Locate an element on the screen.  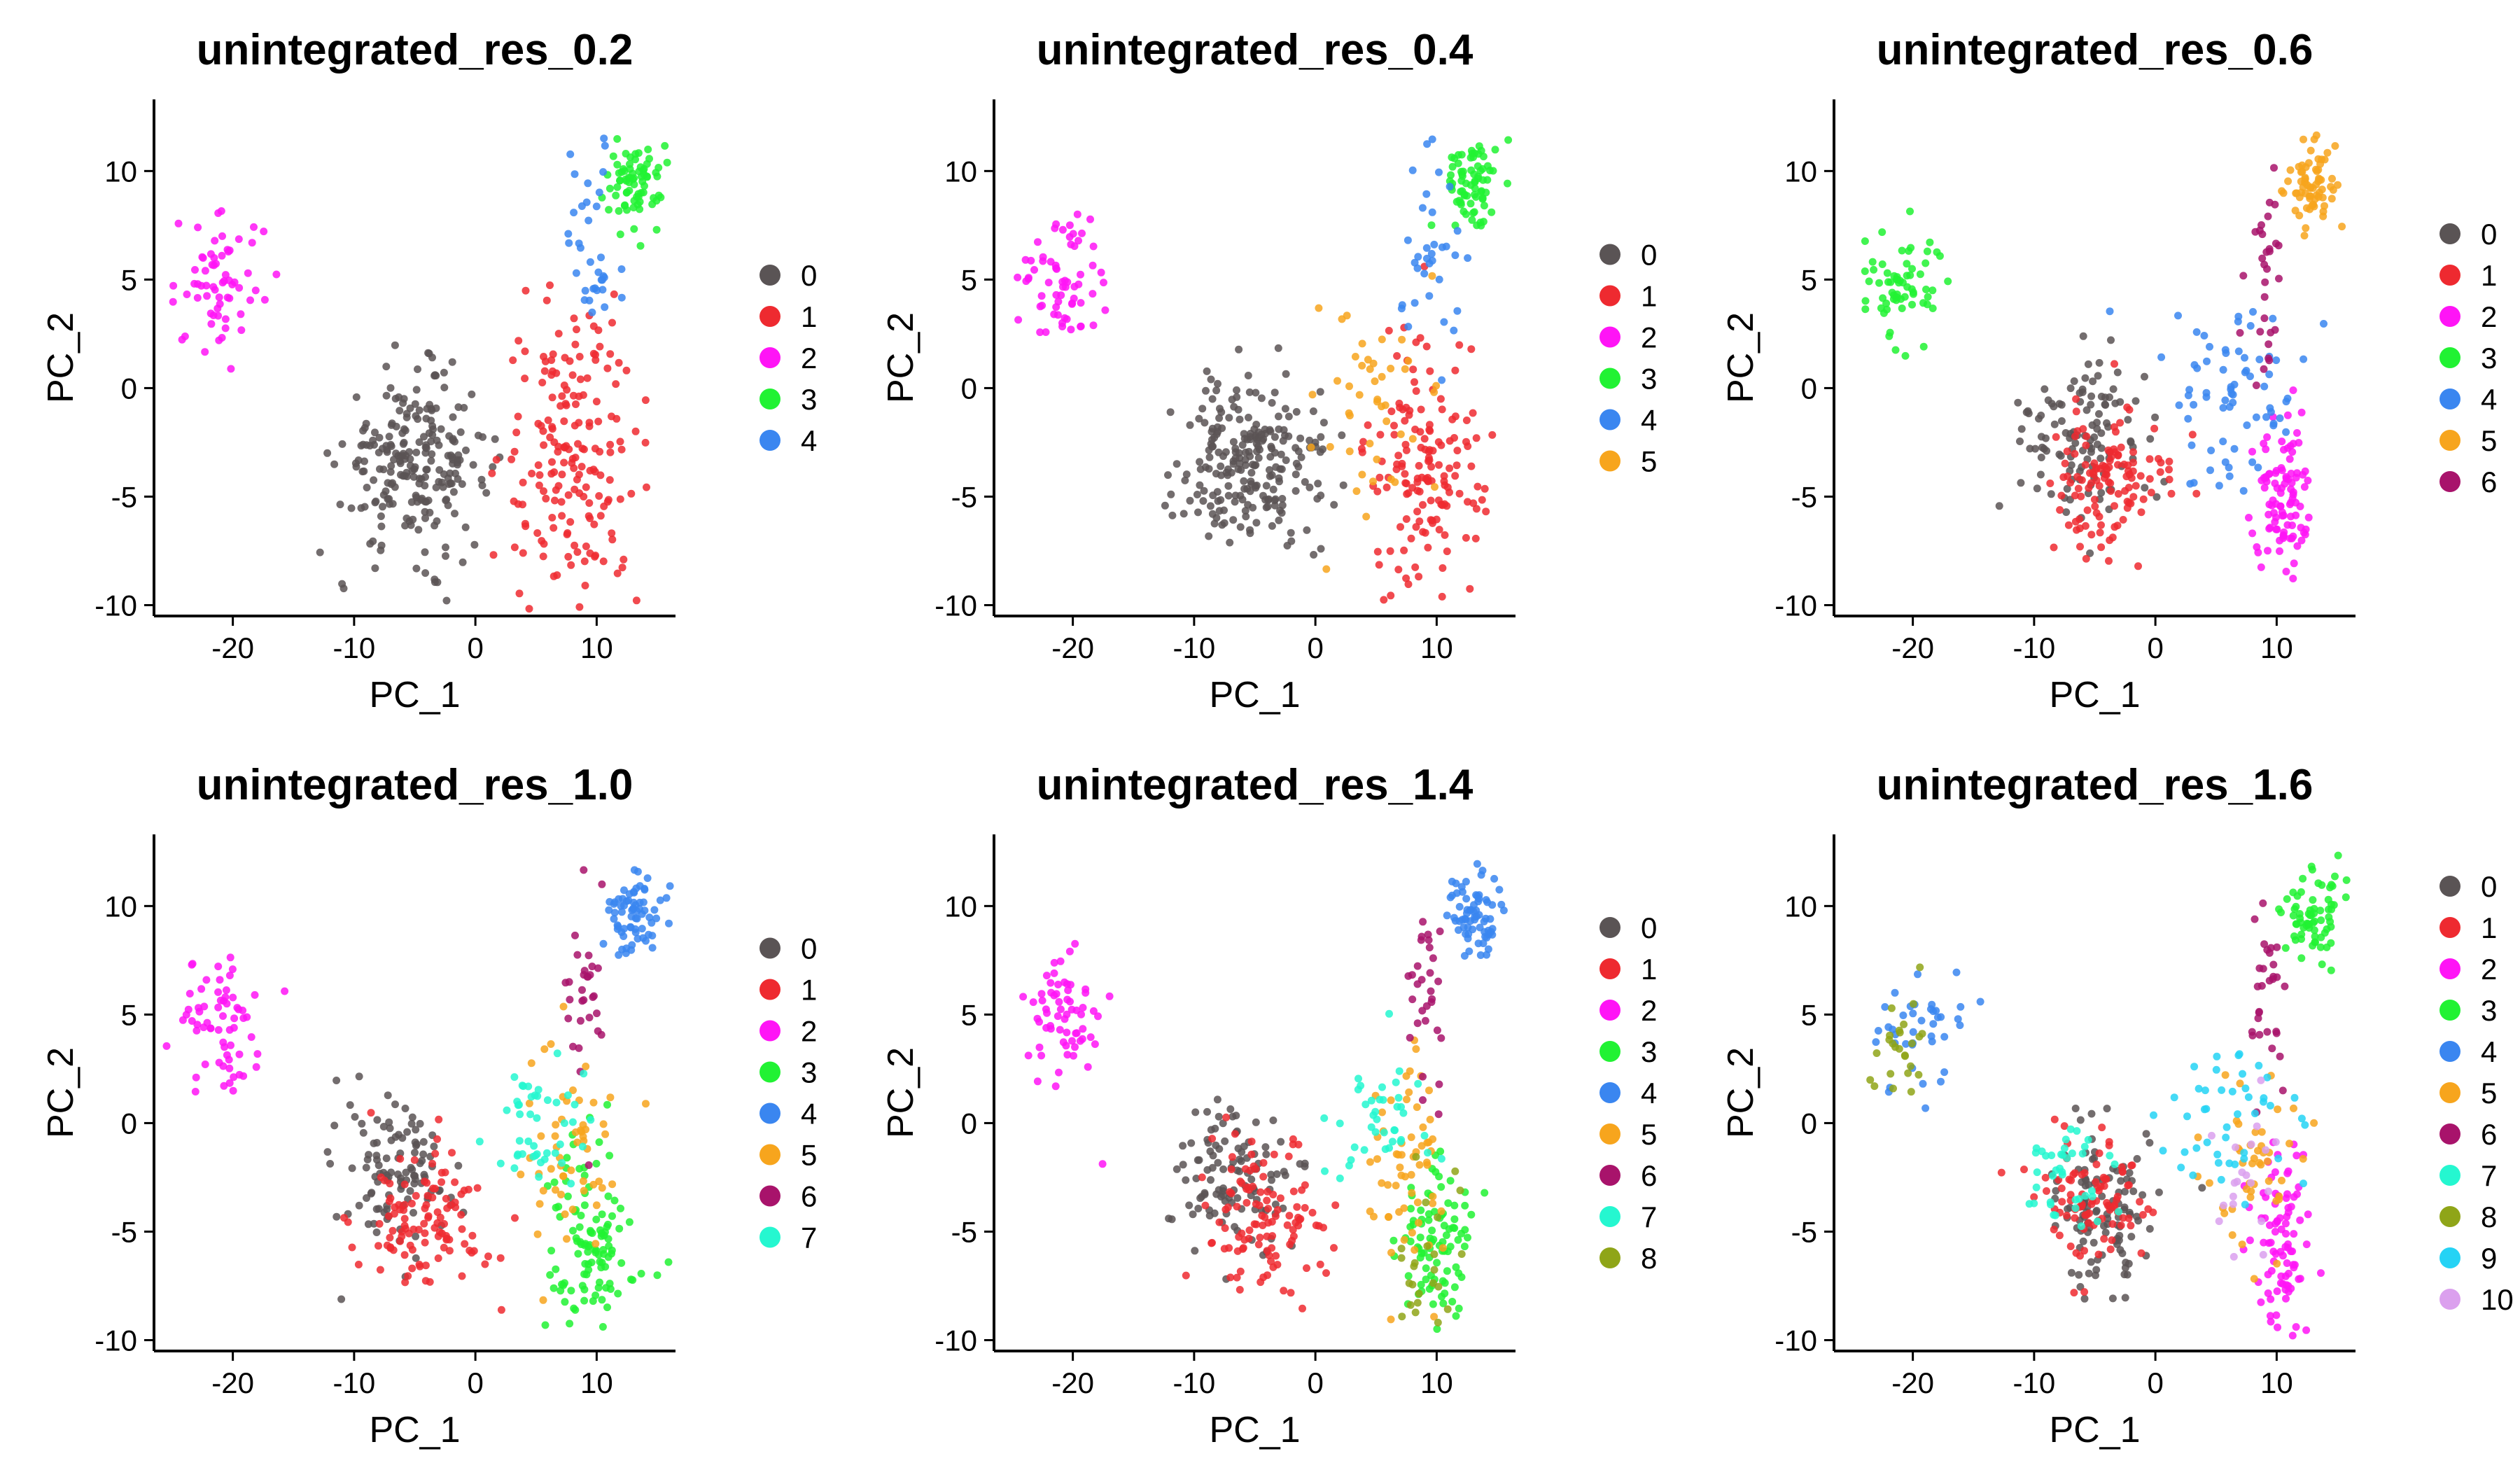
legend-label: 4 is located at coordinates (1649, 1093).